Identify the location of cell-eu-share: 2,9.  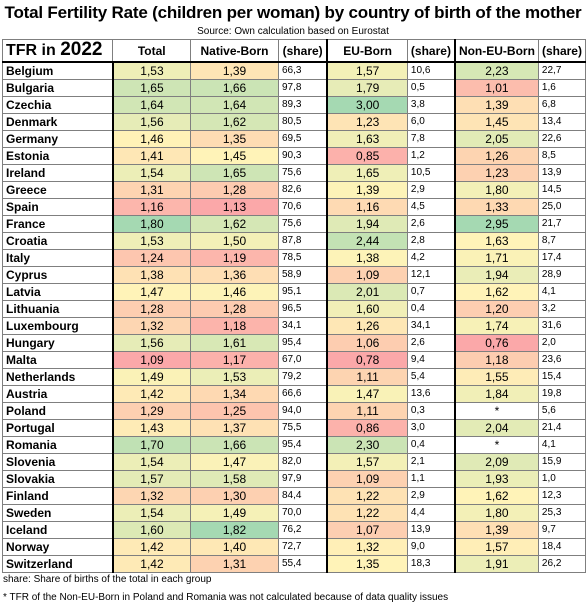
(431, 496).